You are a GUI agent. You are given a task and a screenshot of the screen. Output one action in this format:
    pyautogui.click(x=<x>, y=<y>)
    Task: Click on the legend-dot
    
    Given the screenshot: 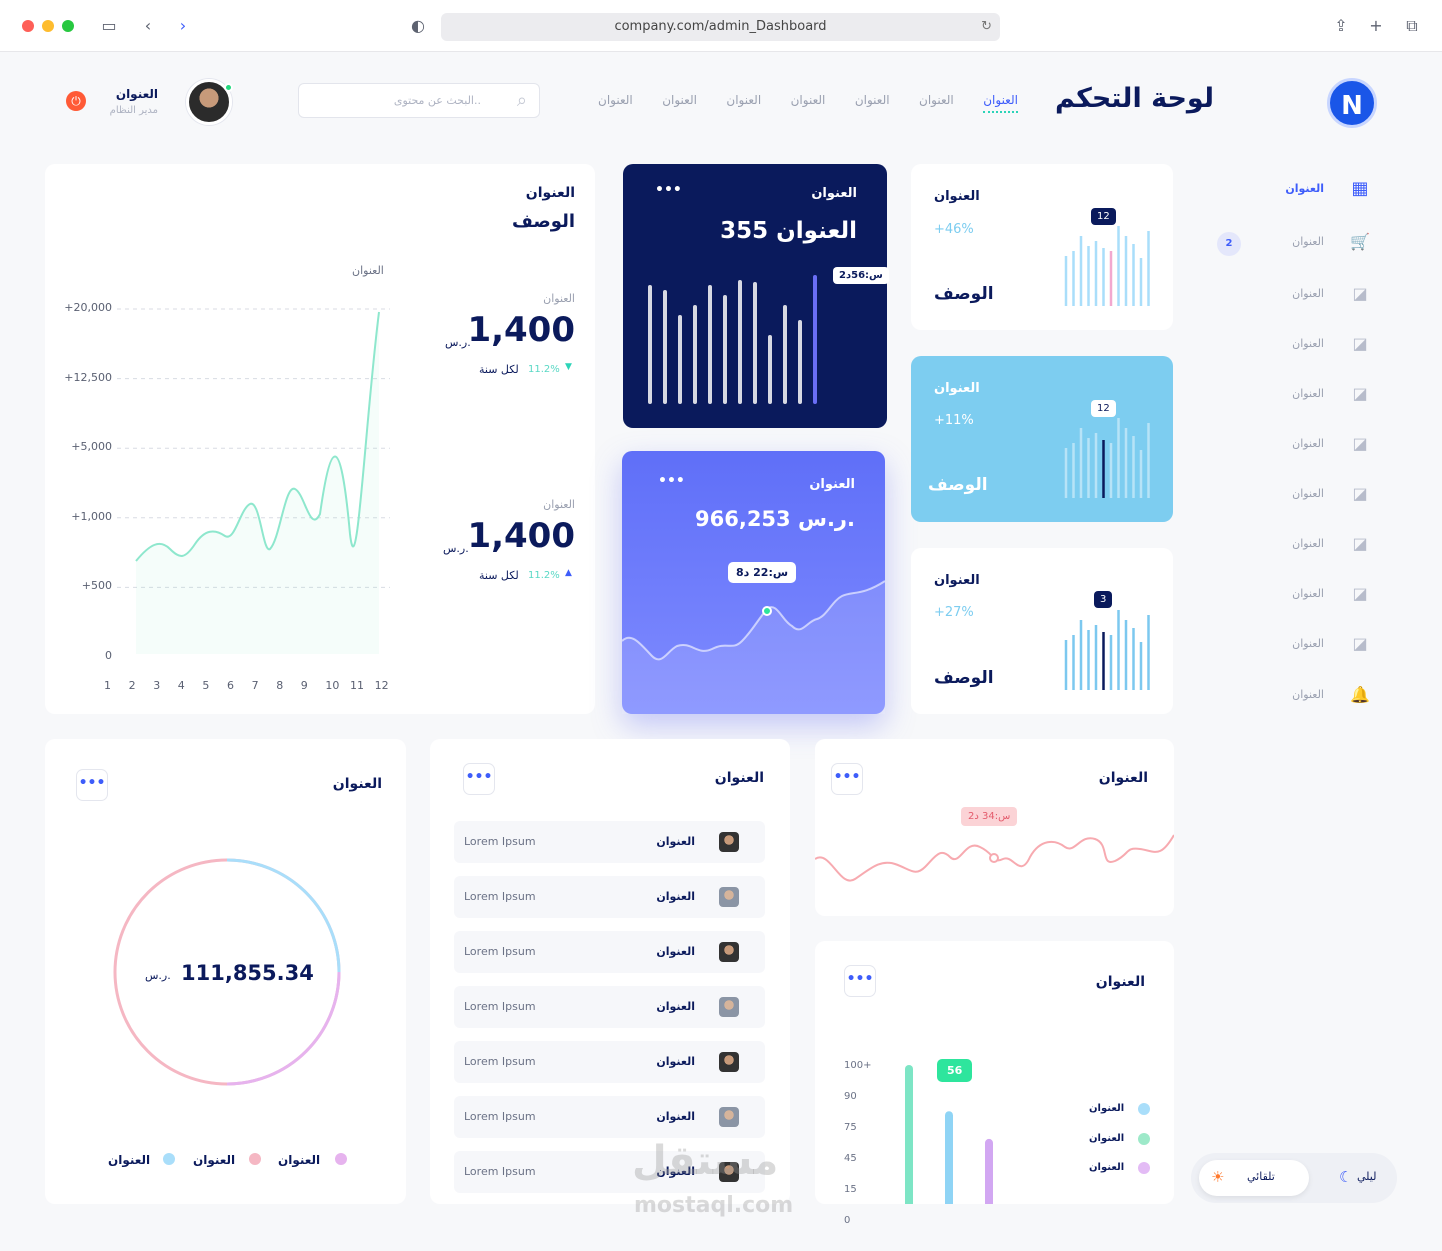 What is the action you would take?
    pyautogui.click(x=255, y=1159)
    